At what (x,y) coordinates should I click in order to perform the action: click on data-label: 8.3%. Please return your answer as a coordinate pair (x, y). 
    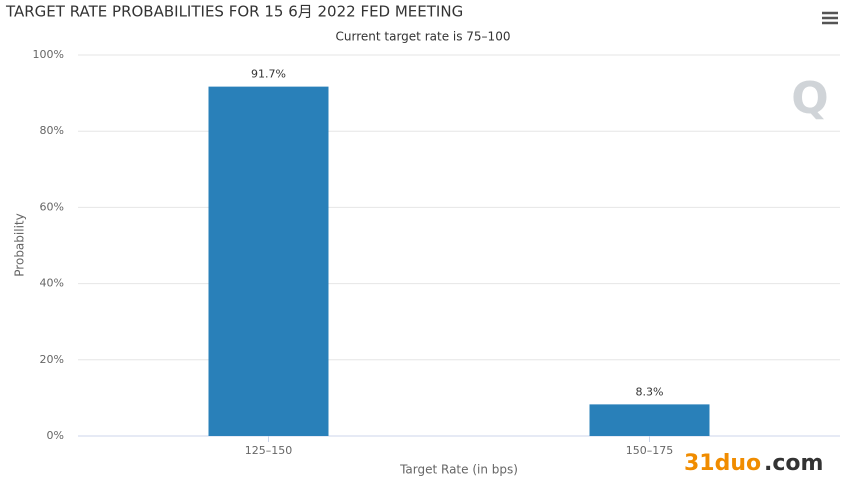
    Looking at the image, I should click on (650, 391).